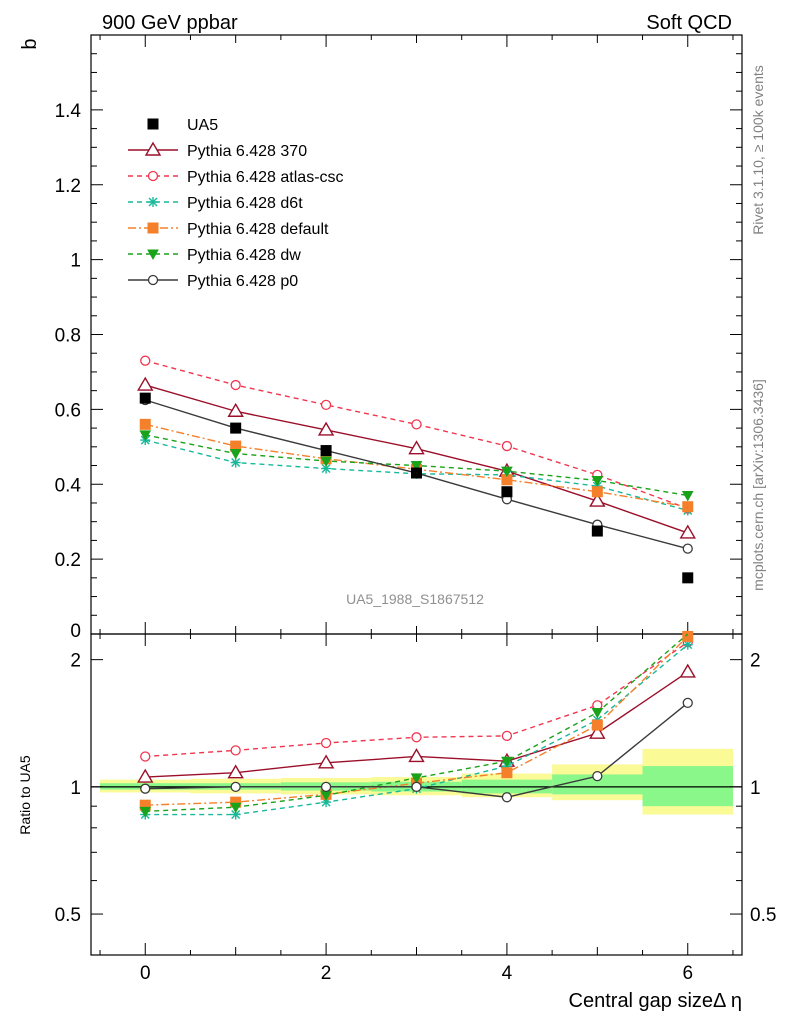  What do you see at coordinates (687, 973) in the screenshot?
I see `x-tick-label: 6` at bounding box center [687, 973].